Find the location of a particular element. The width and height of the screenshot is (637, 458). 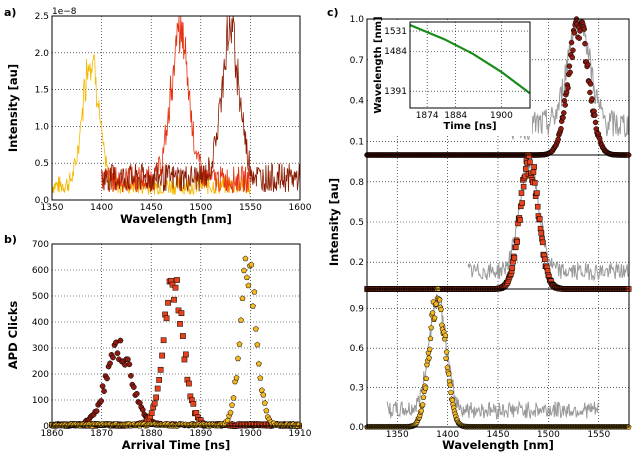

panel-b-y-axis-label: APD Clicks is located at coordinates (13, 335).